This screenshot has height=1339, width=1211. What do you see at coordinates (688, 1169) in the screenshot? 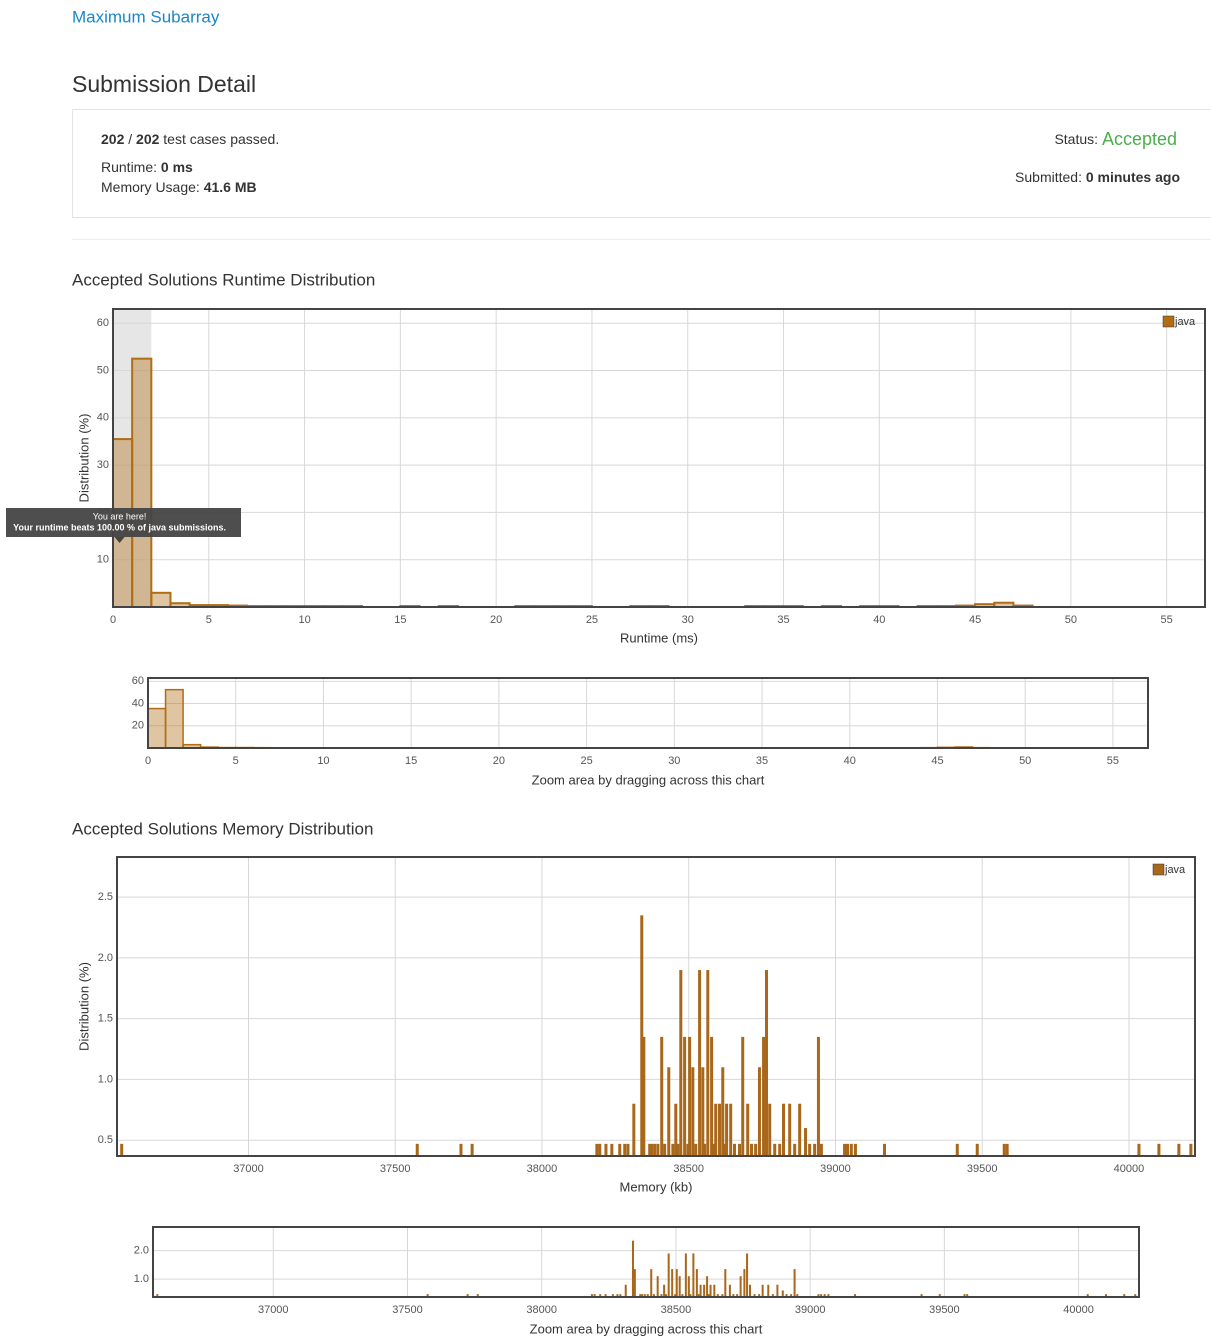
I see `x-tick-label: 38500` at bounding box center [688, 1169].